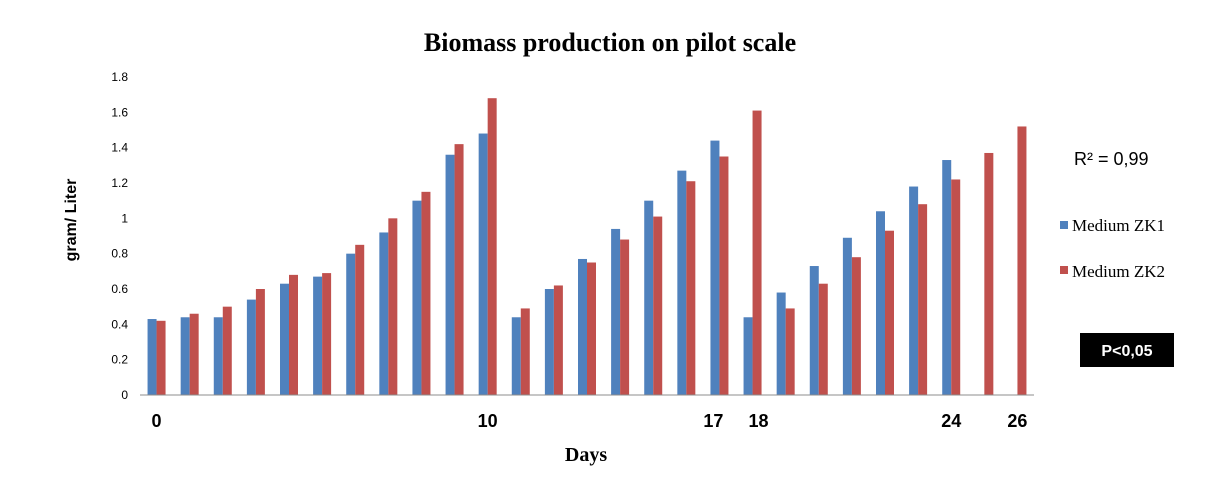 Image resolution: width=1229 pixels, height=487 pixels. I want to click on legend: Medium ZK1 Medium ZK2, so click(1112, 248).